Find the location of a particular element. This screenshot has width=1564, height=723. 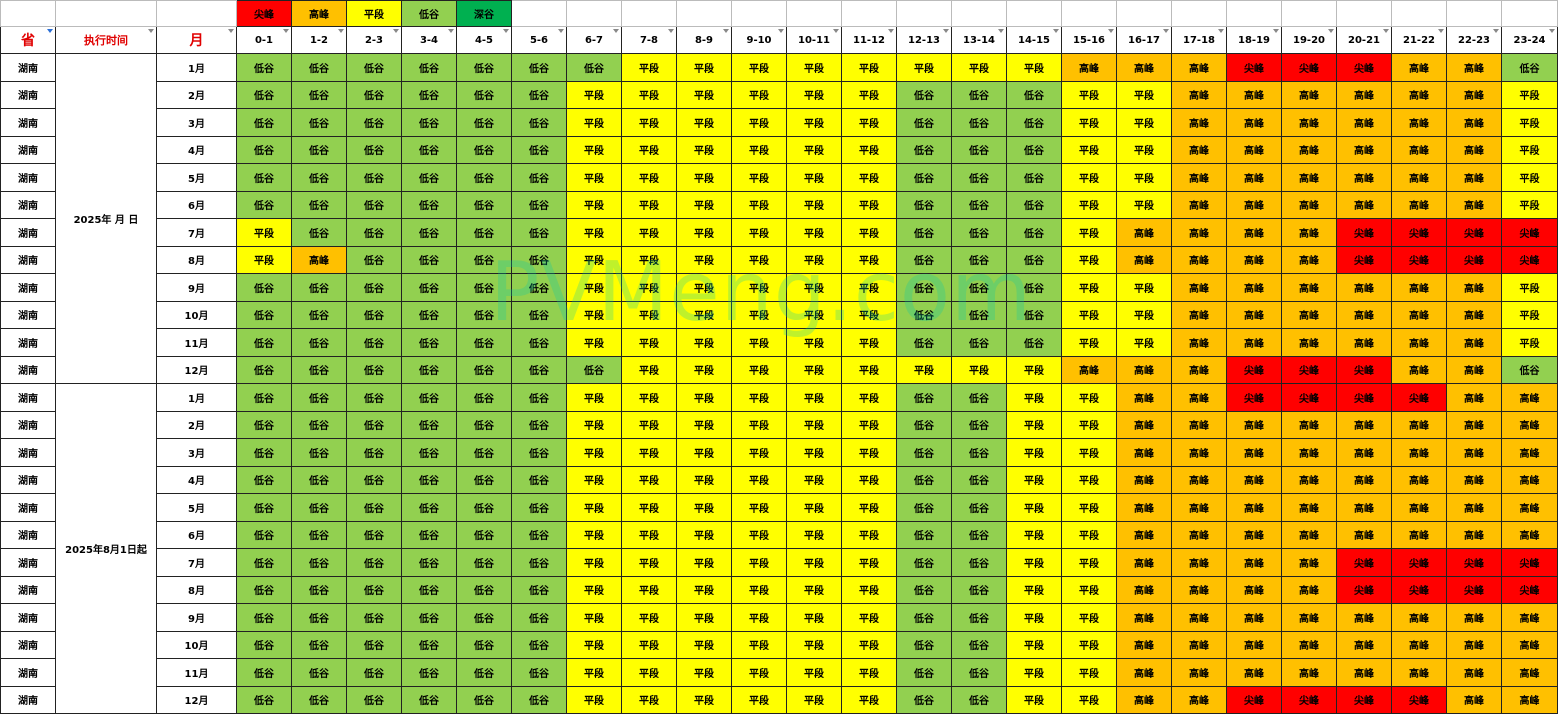

legend-gao: 高峰 is located at coordinates (319, 13).